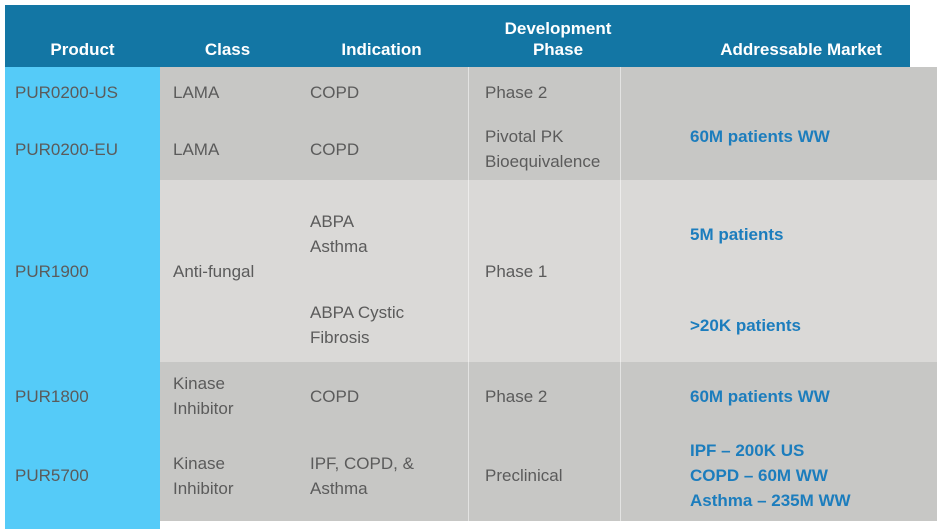 Image resolution: width=937 pixels, height=529 pixels. What do you see at coordinates (335, 396) in the screenshot?
I see `indication-cell-pur1800: COPD` at bounding box center [335, 396].